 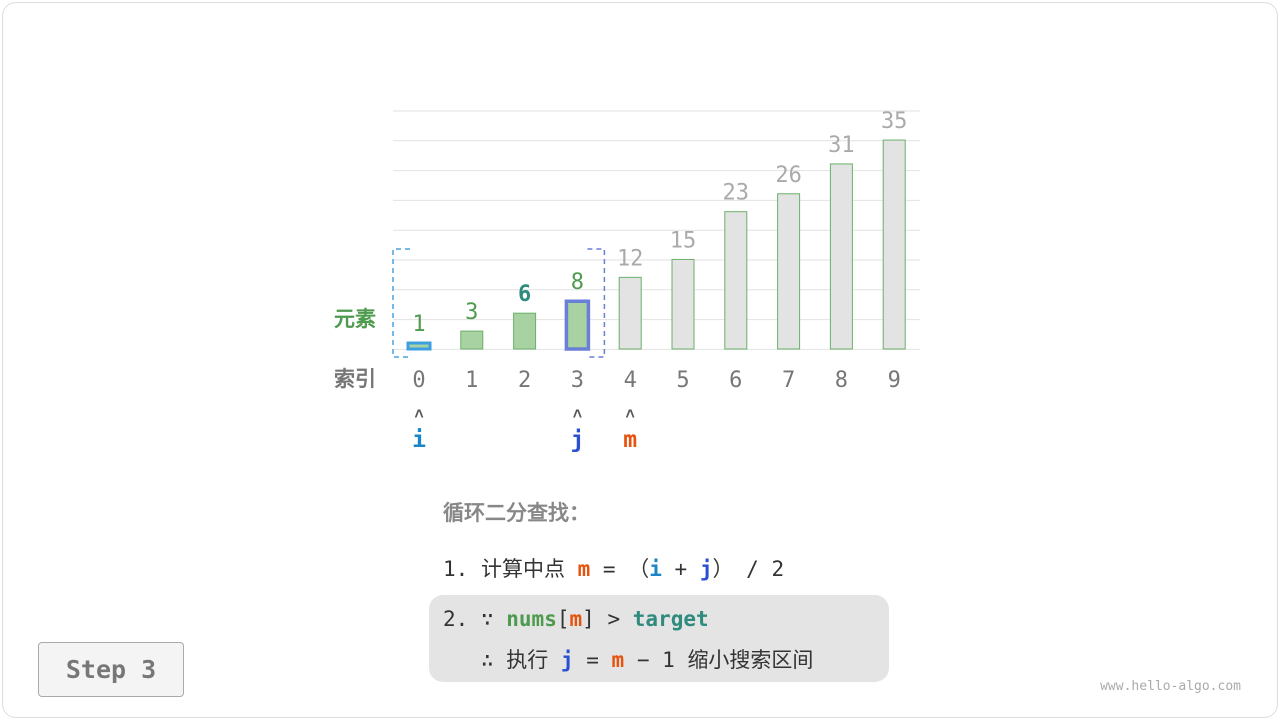 What do you see at coordinates (735, 380) in the screenshot?
I see `index-label: 6` at bounding box center [735, 380].